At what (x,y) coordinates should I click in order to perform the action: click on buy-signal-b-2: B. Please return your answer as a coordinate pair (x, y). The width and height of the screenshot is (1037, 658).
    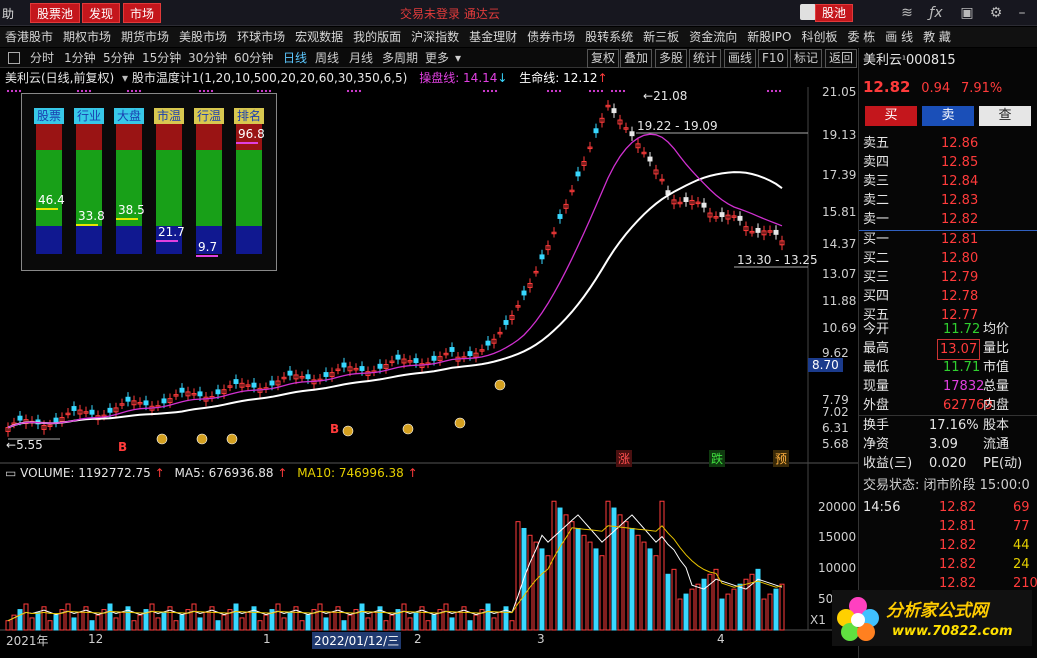
    Looking at the image, I should click on (335, 429).